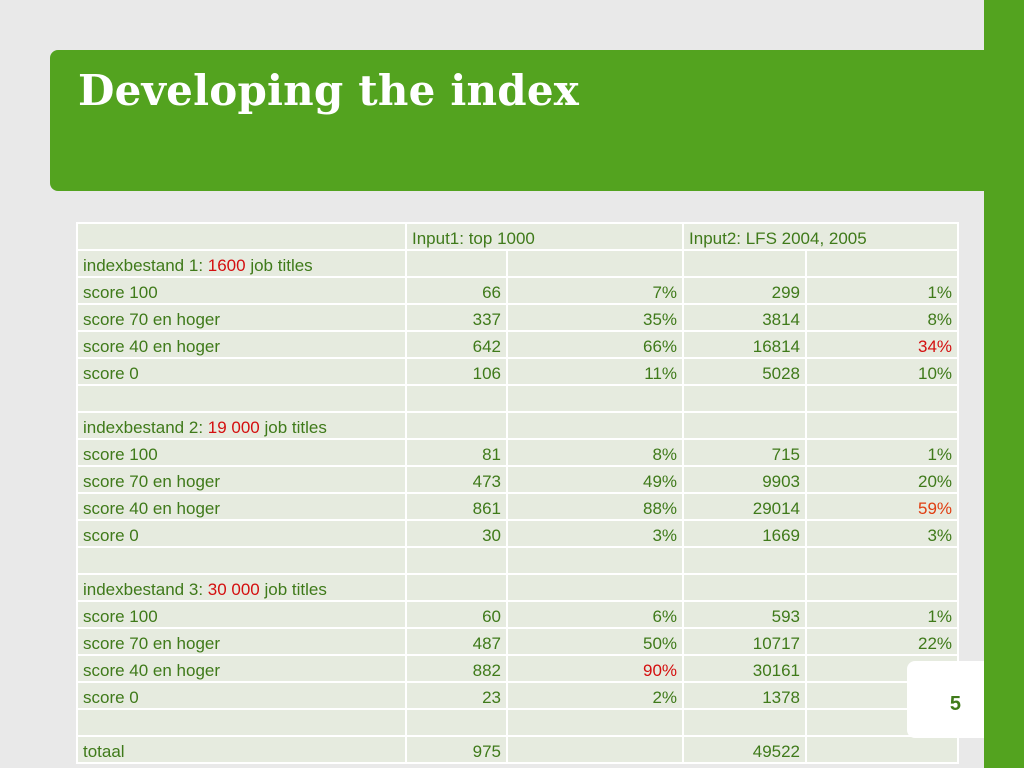 The height and width of the screenshot is (768, 1024). I want to click on page-number: 5, so click(955, 704).